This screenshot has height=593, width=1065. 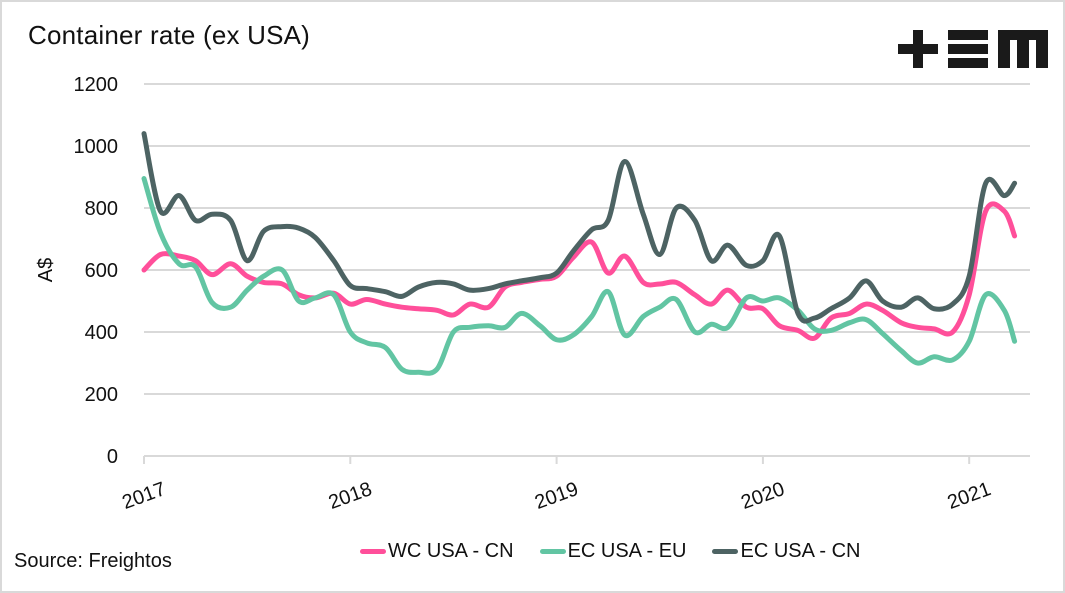 What do you see at coordinates (556, 496) in the screenshot?
I see `x-tick-label: 2019` at bounding box center [556, 496].